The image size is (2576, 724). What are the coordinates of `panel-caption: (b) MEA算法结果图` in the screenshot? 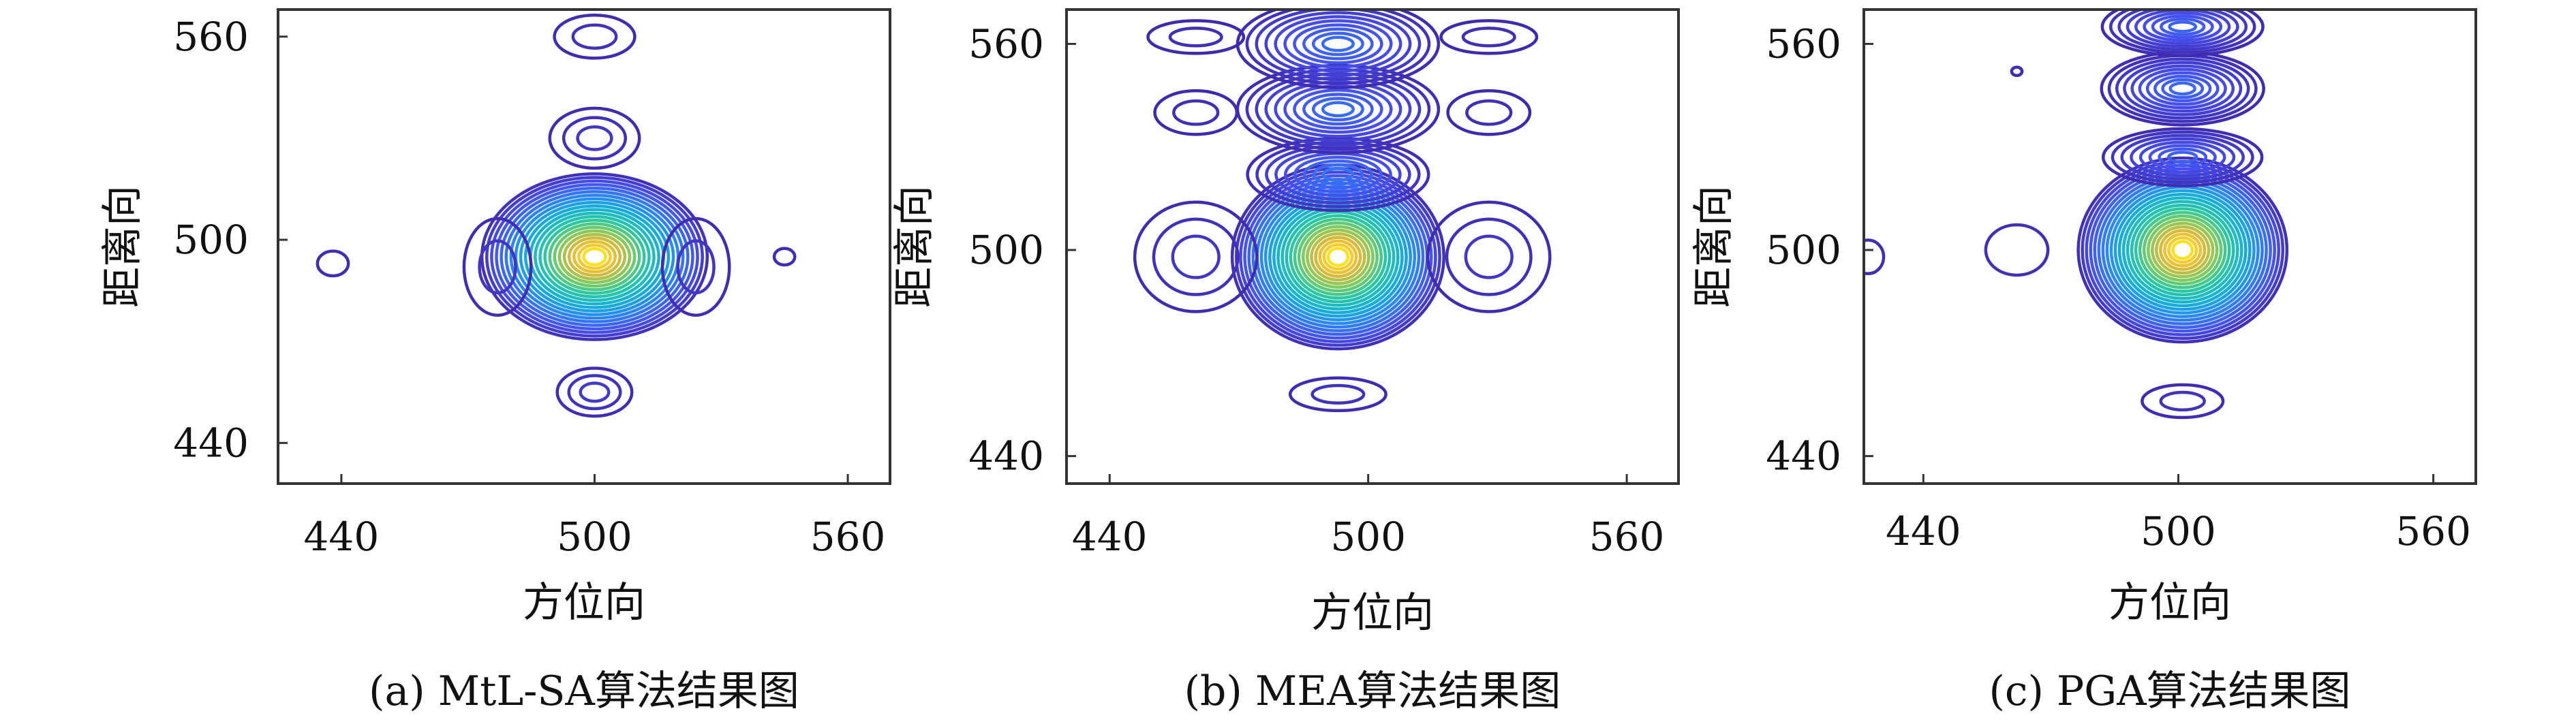 It's located at (1372, 691).